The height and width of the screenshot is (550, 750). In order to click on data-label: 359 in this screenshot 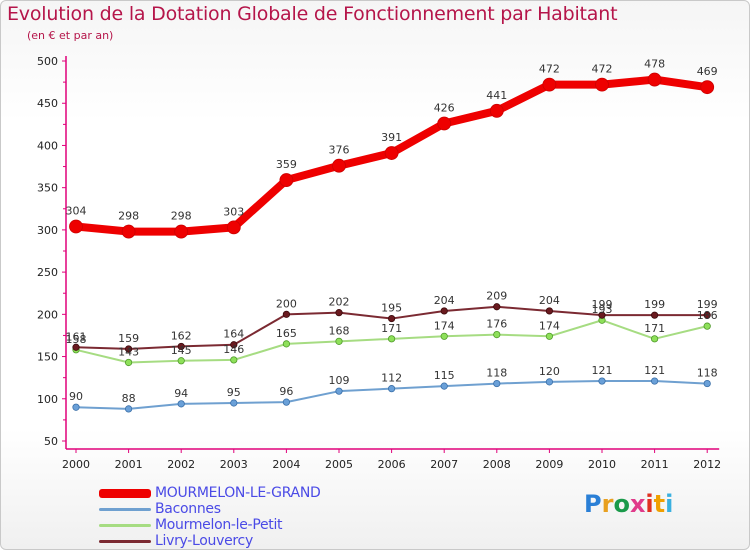, I will do `click(286, 164)`.